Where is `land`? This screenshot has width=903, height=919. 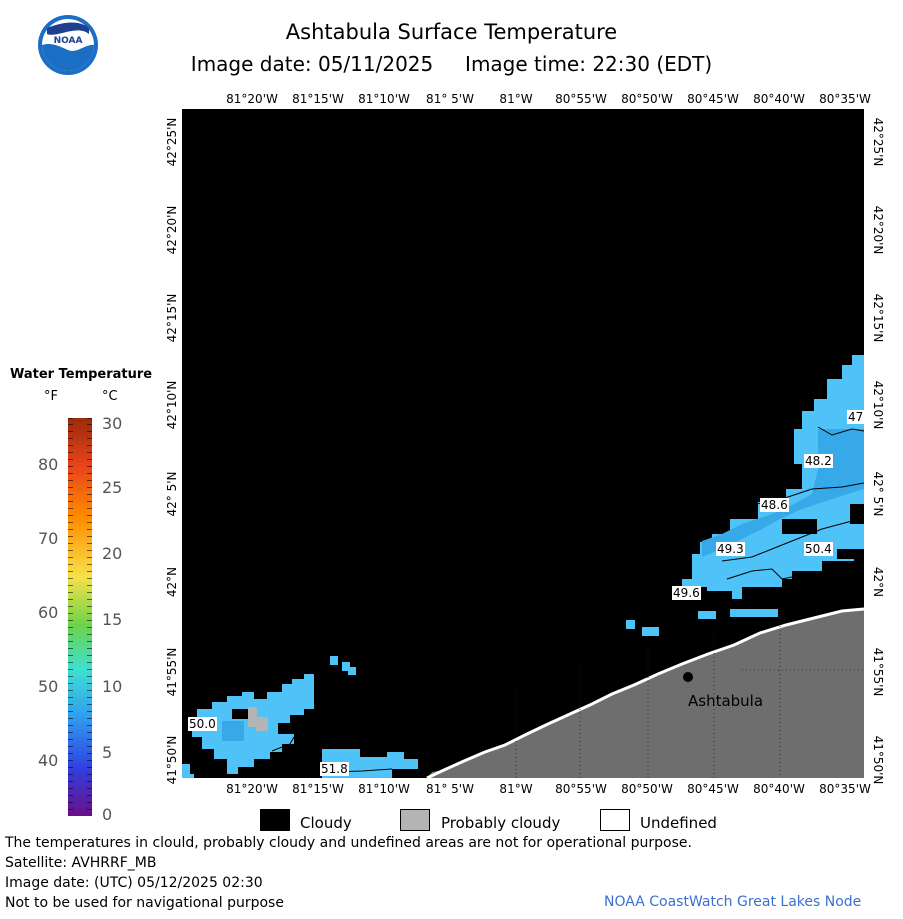
land is located at coordinates (645, 693).